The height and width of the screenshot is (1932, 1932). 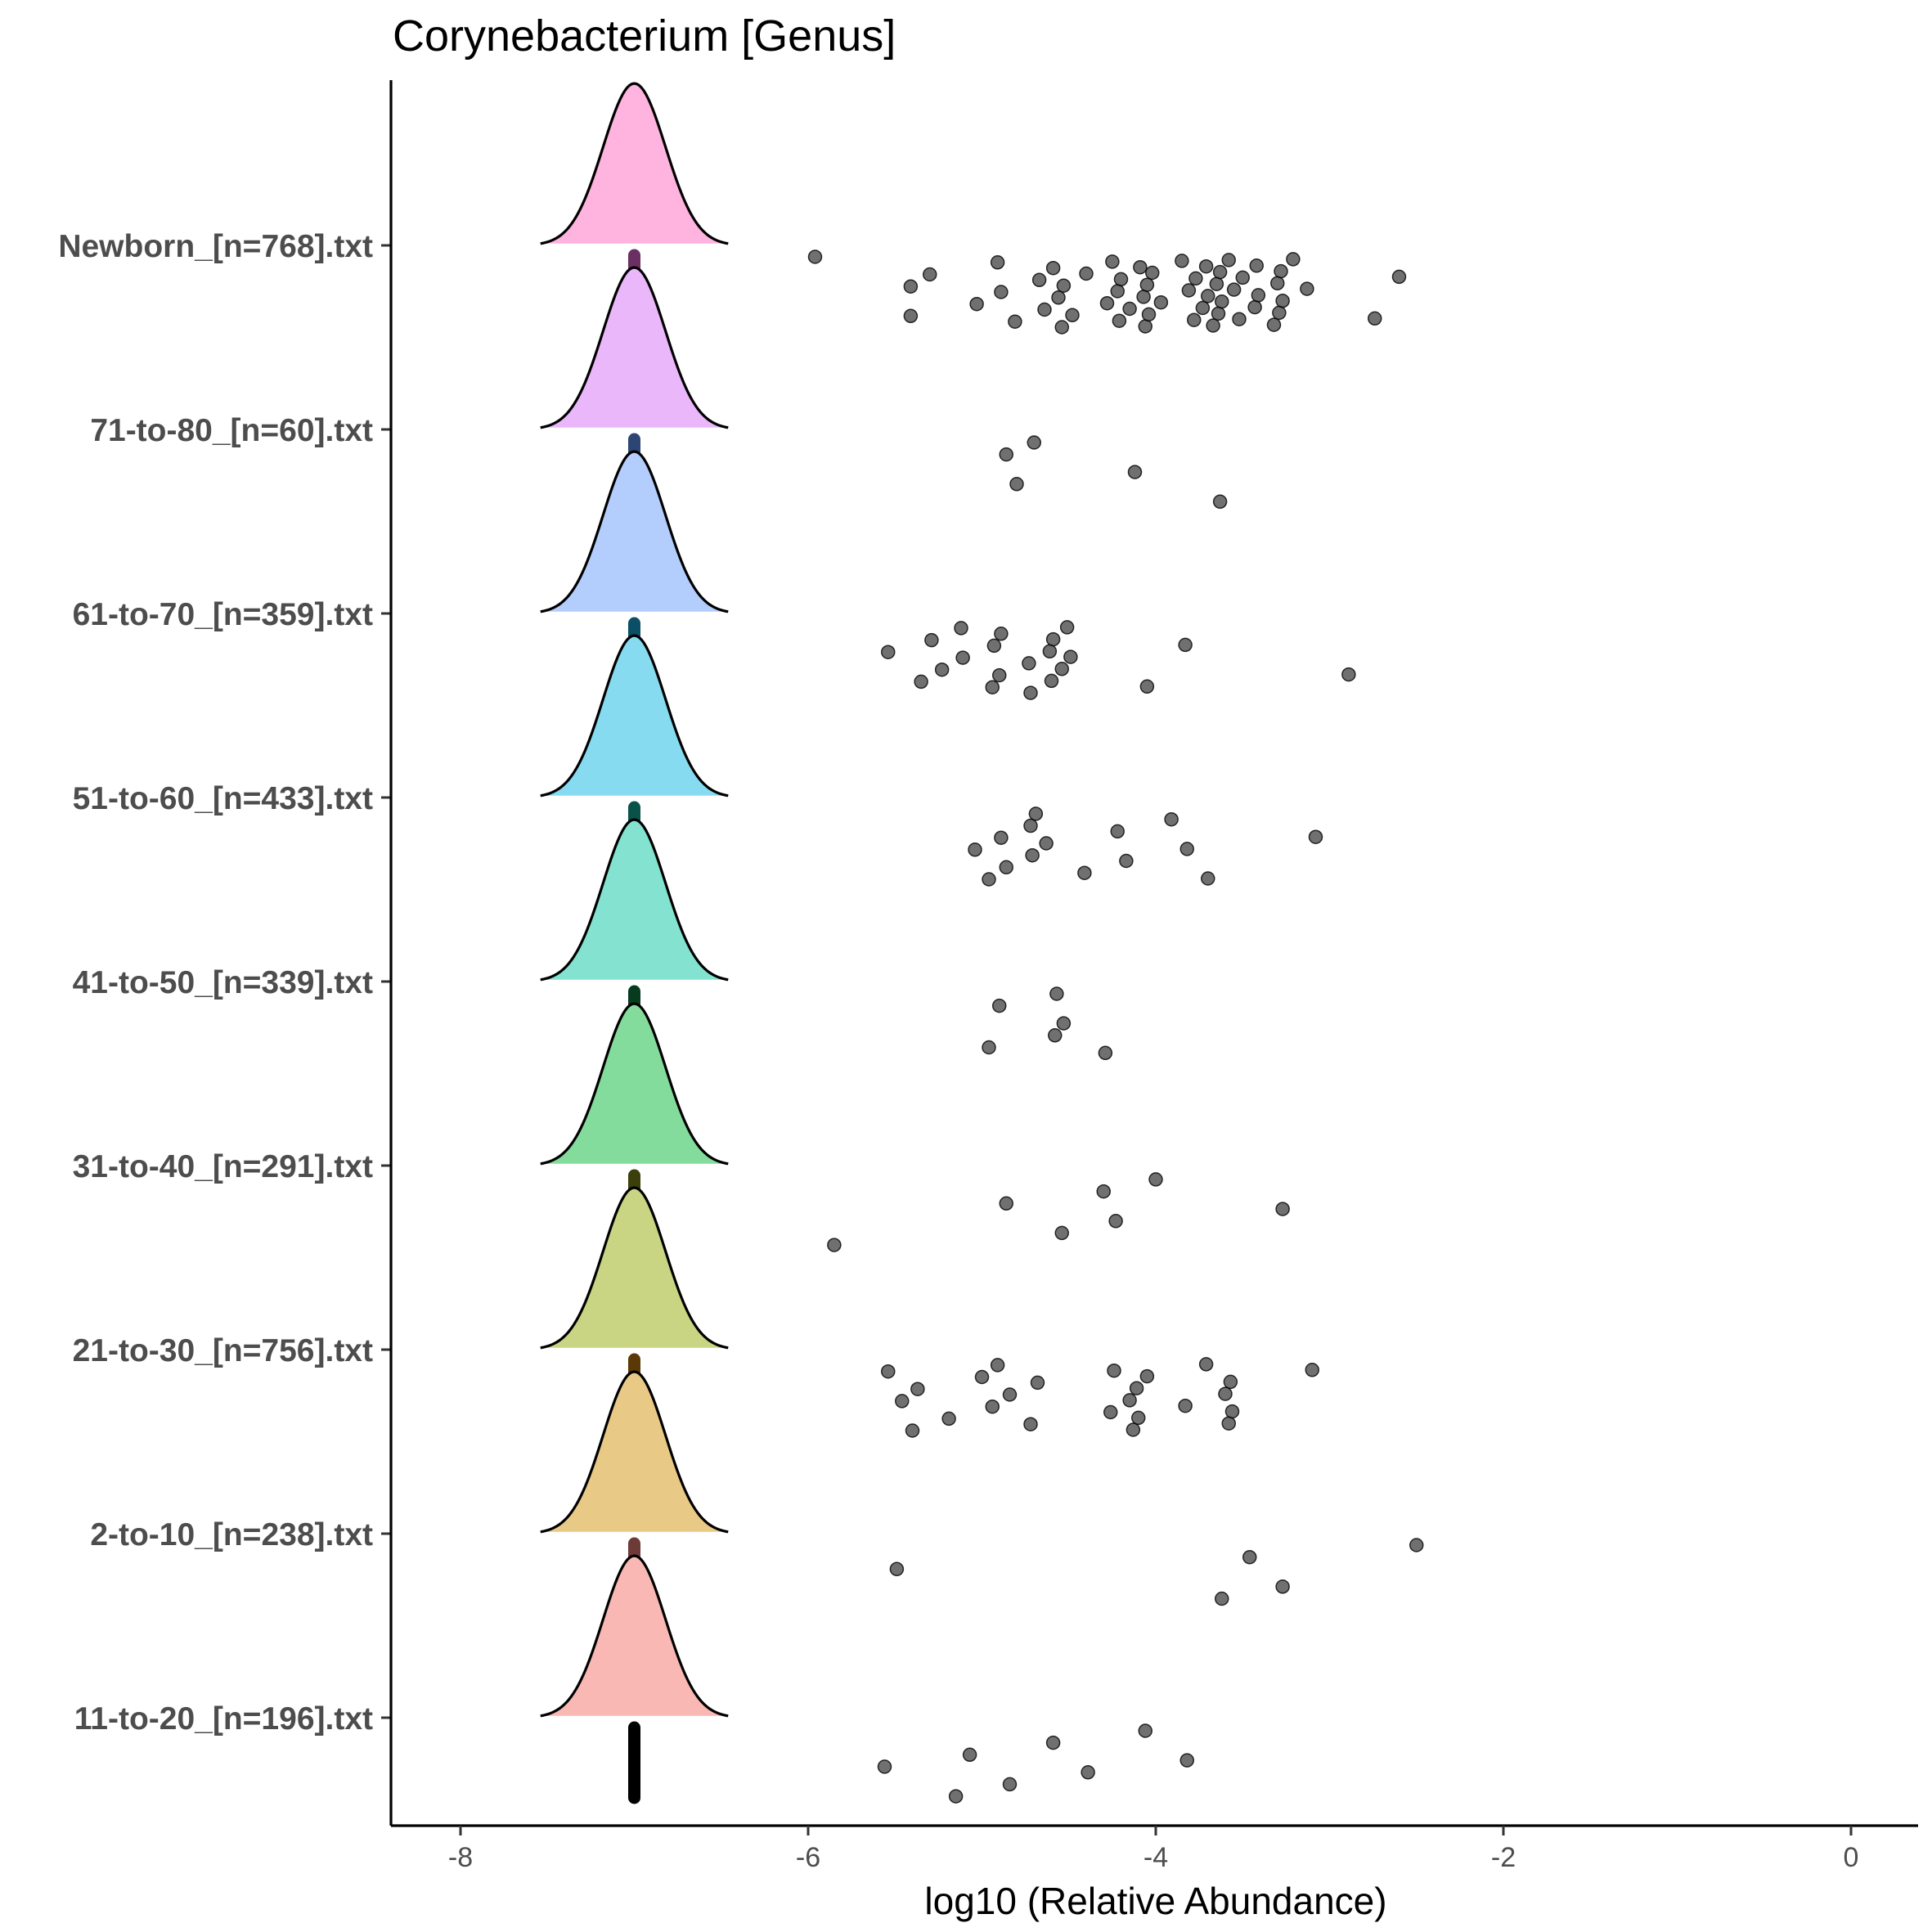 I want to click on y-tick-label: 21-to-30_[n=756].txt, so click(x=223, y=1351).